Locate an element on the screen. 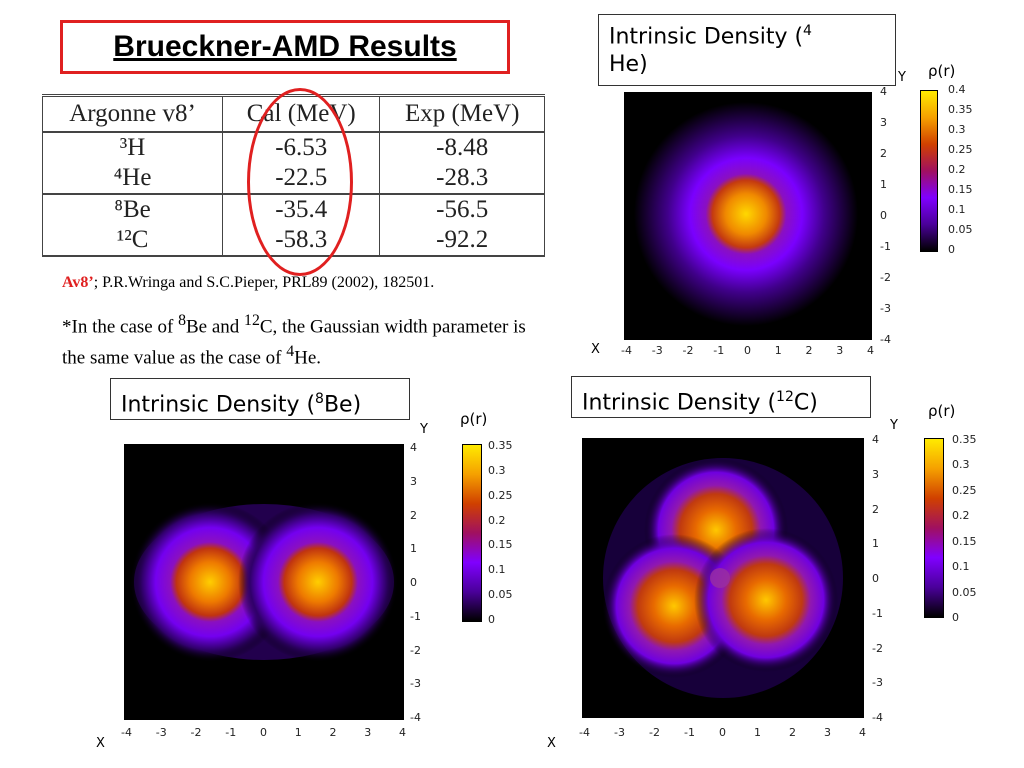  caption-c12: Intrinsic Density (12C) is located at coordinates (721, 397).